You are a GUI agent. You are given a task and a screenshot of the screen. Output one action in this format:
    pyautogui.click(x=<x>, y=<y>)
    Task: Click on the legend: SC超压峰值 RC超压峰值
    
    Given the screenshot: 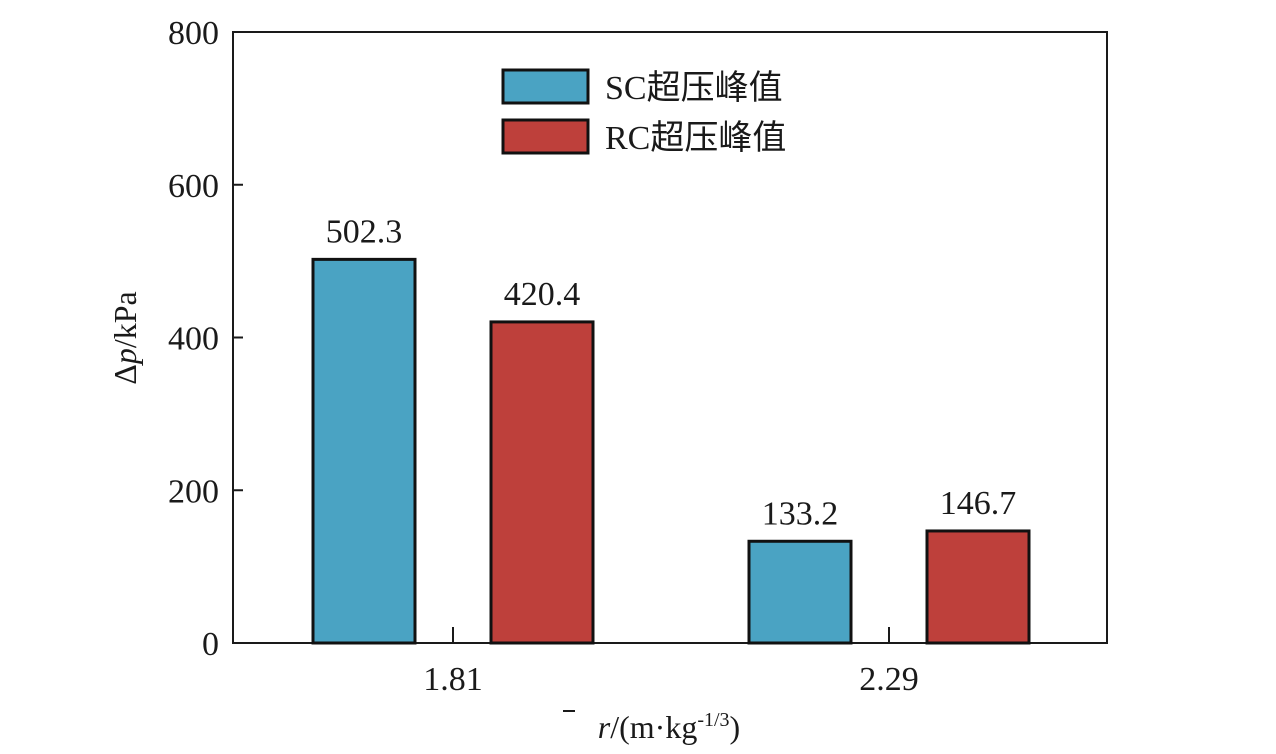 What is the action you would take?
    pyautogui.click(x=643, y=112)
    